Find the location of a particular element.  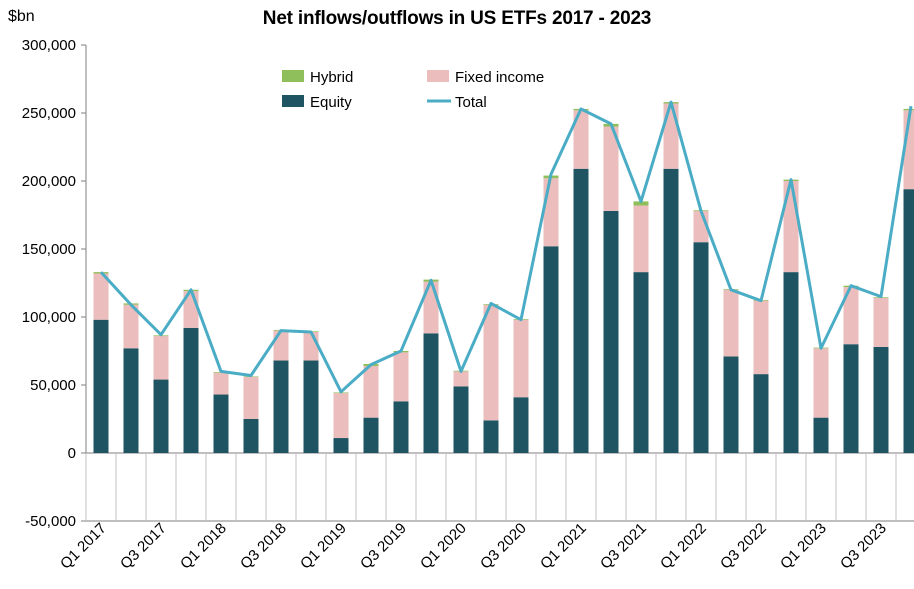

x-tick-label: Q3 2019 is located at coordinates (383, 546).